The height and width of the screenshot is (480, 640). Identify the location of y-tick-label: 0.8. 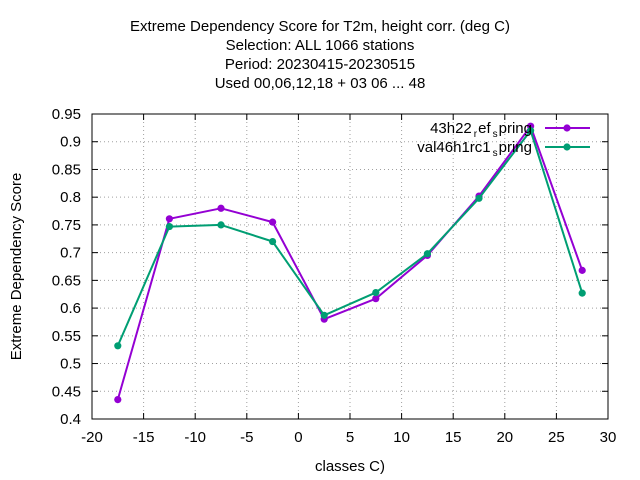
(70, 197).